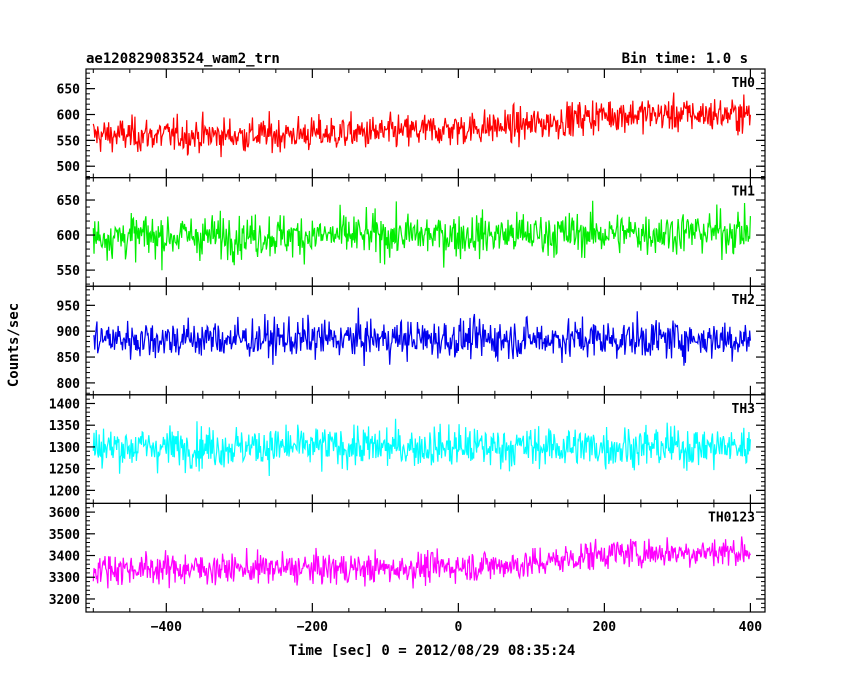 Image resolution: width=850 pixels, height=680 pixels. I want to click on y-tick-label: 800, so click(69, 384).